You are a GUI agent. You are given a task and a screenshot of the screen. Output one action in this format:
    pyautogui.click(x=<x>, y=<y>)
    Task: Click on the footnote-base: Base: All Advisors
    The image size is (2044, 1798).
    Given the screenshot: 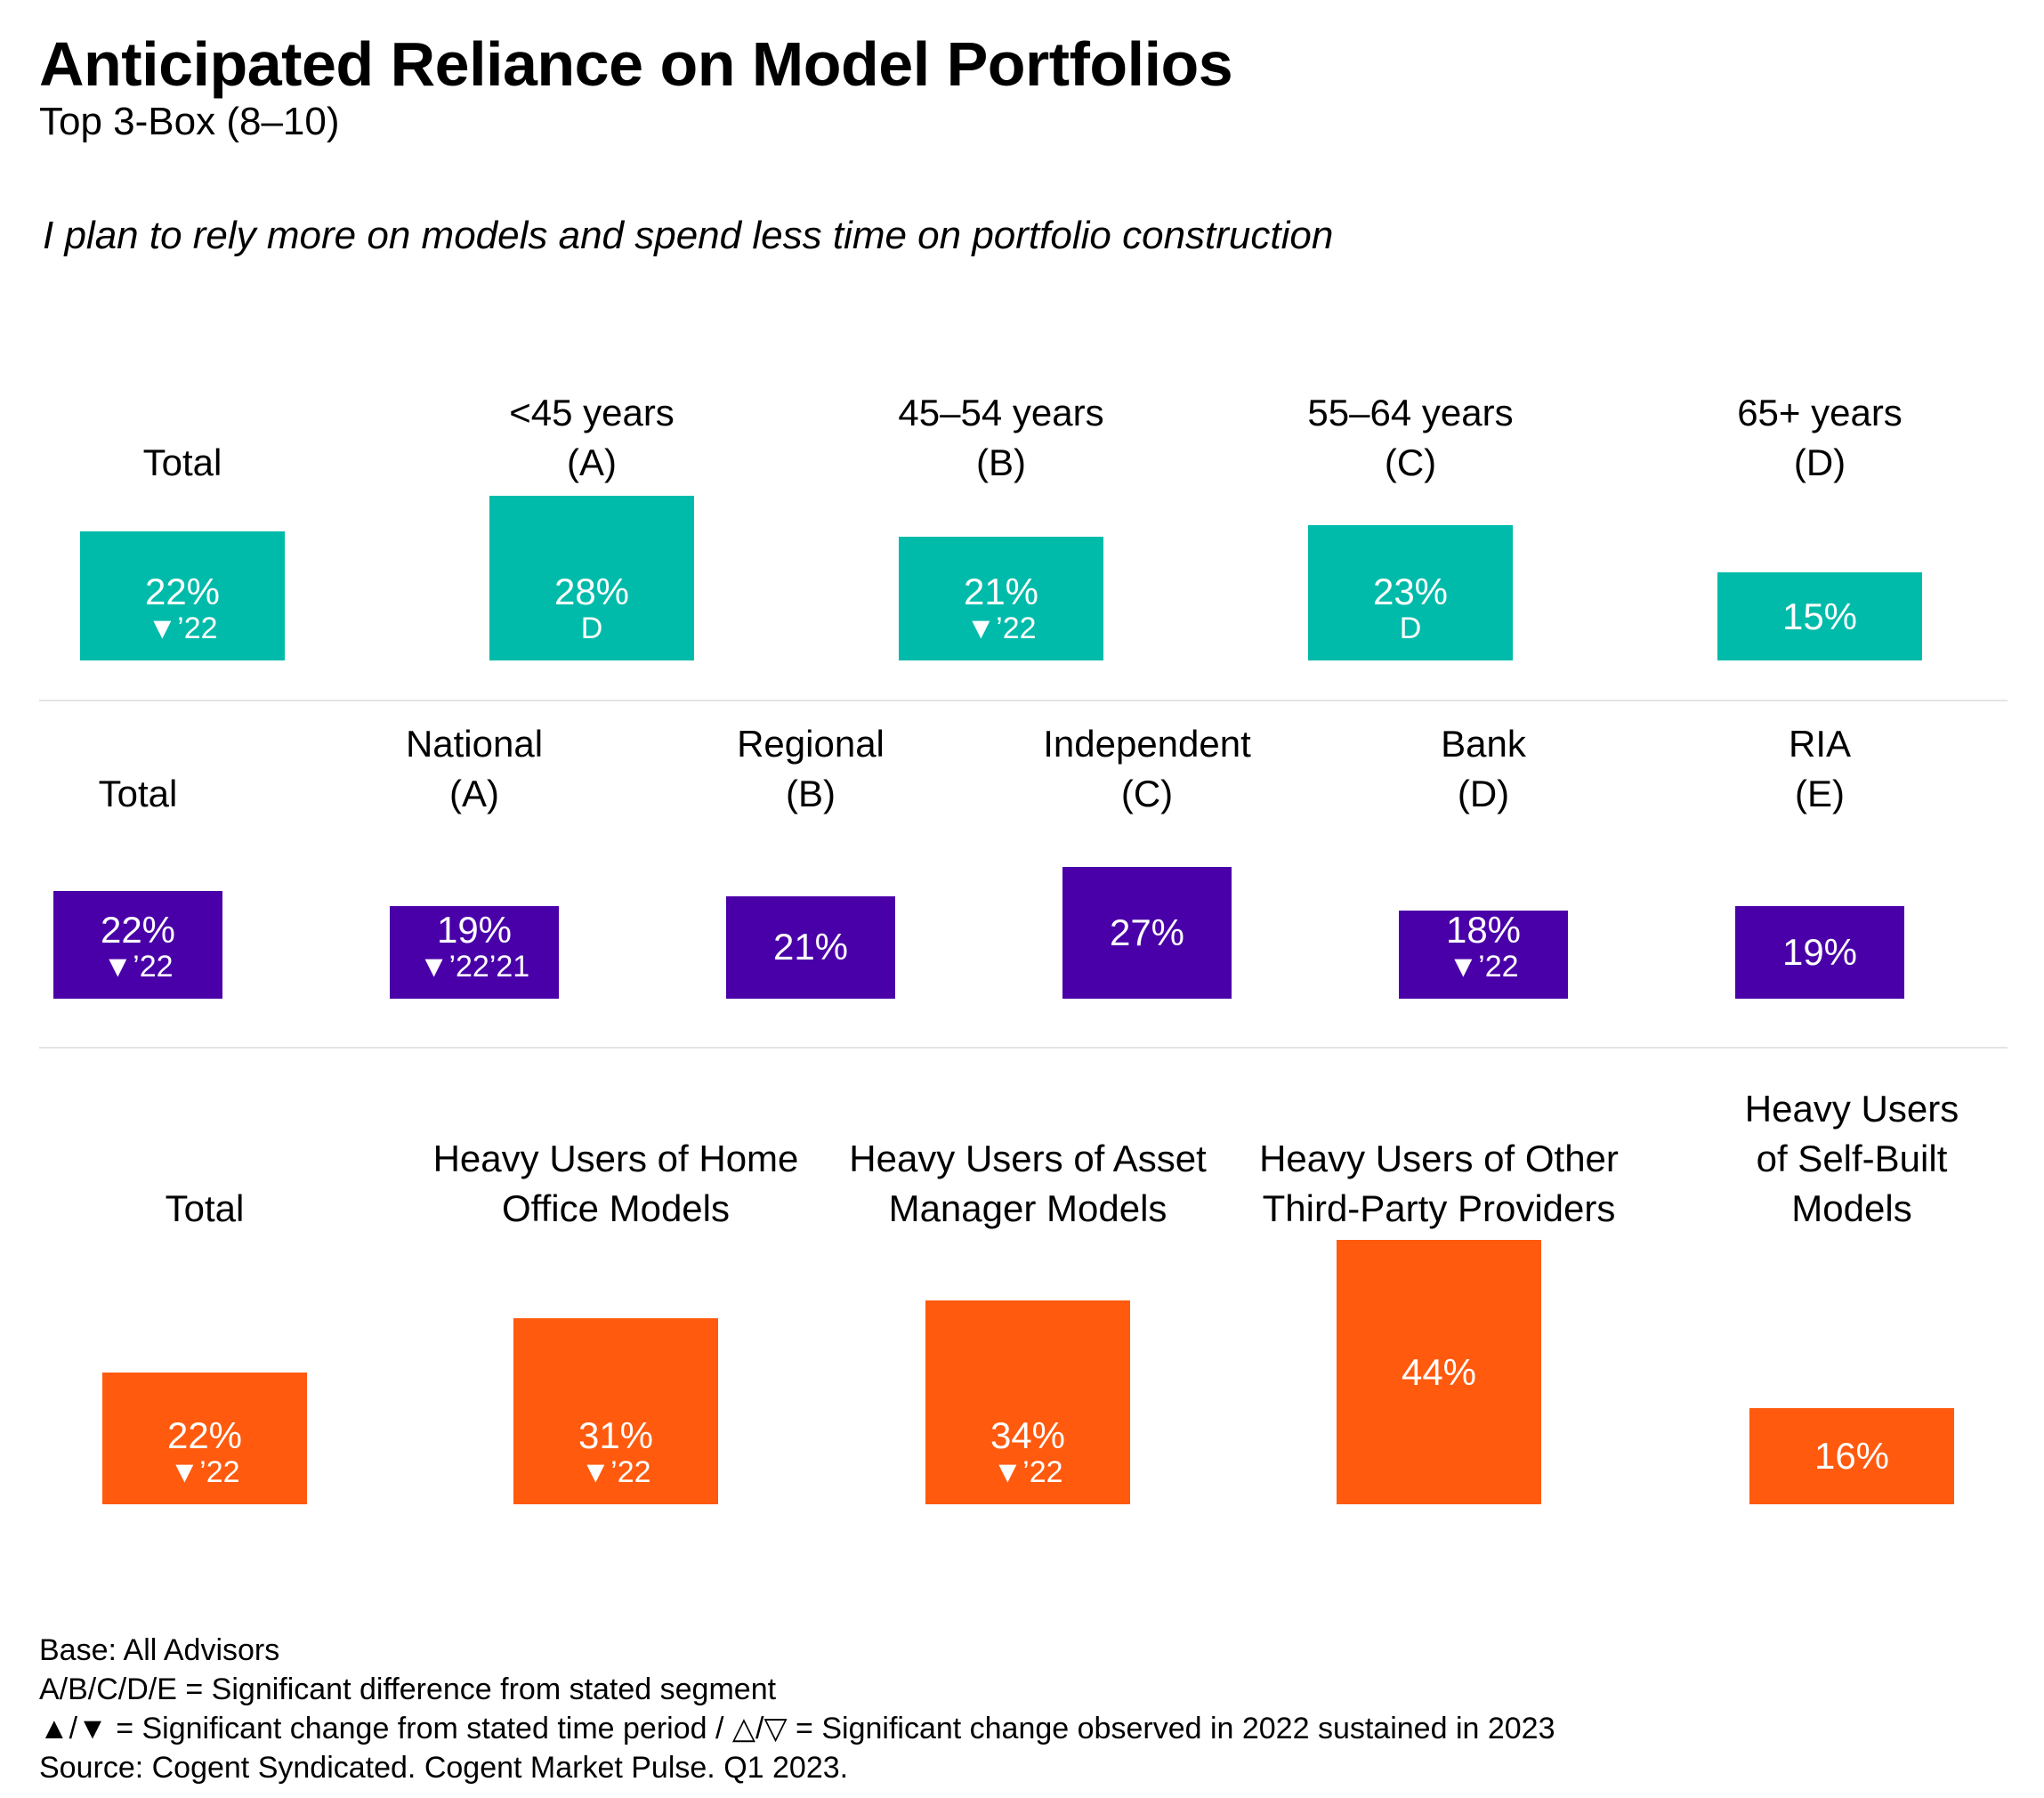 What is the action you would take?
    pyautogui.click(x=159, y=1650)
    